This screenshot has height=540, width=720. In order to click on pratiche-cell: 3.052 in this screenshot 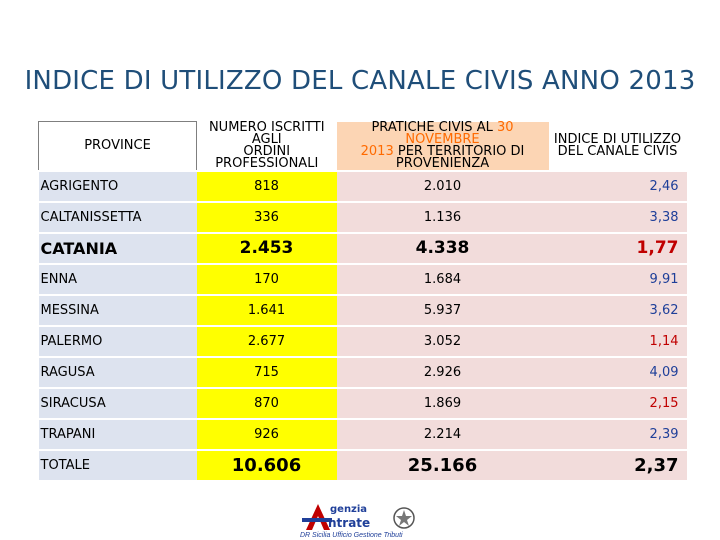, I will do `click(442, 340)`.